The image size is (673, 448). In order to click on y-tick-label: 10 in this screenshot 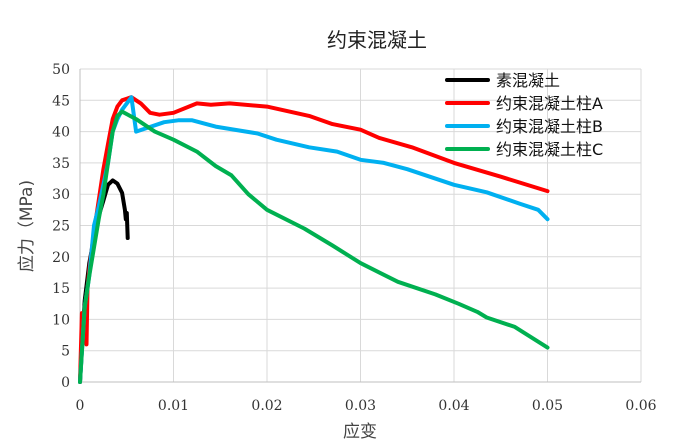, I will do `click(61, 320)`.